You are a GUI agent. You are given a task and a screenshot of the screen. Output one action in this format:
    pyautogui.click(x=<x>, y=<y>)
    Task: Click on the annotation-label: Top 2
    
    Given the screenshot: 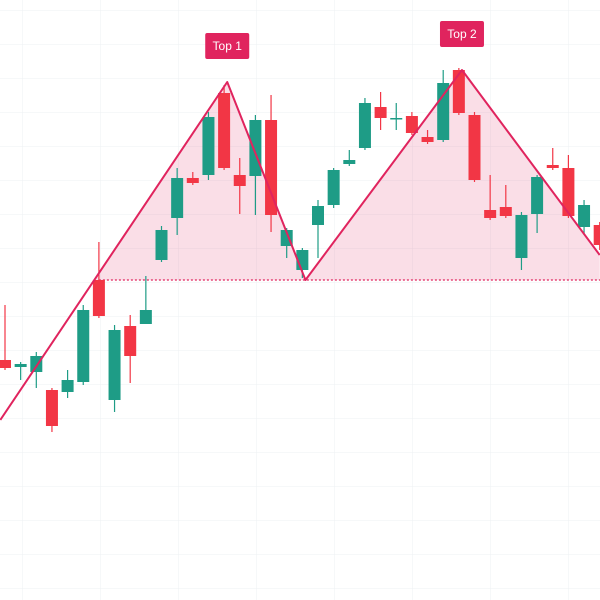 What is the action you would take?
    pyautogui.click(x=462, y=34)
    